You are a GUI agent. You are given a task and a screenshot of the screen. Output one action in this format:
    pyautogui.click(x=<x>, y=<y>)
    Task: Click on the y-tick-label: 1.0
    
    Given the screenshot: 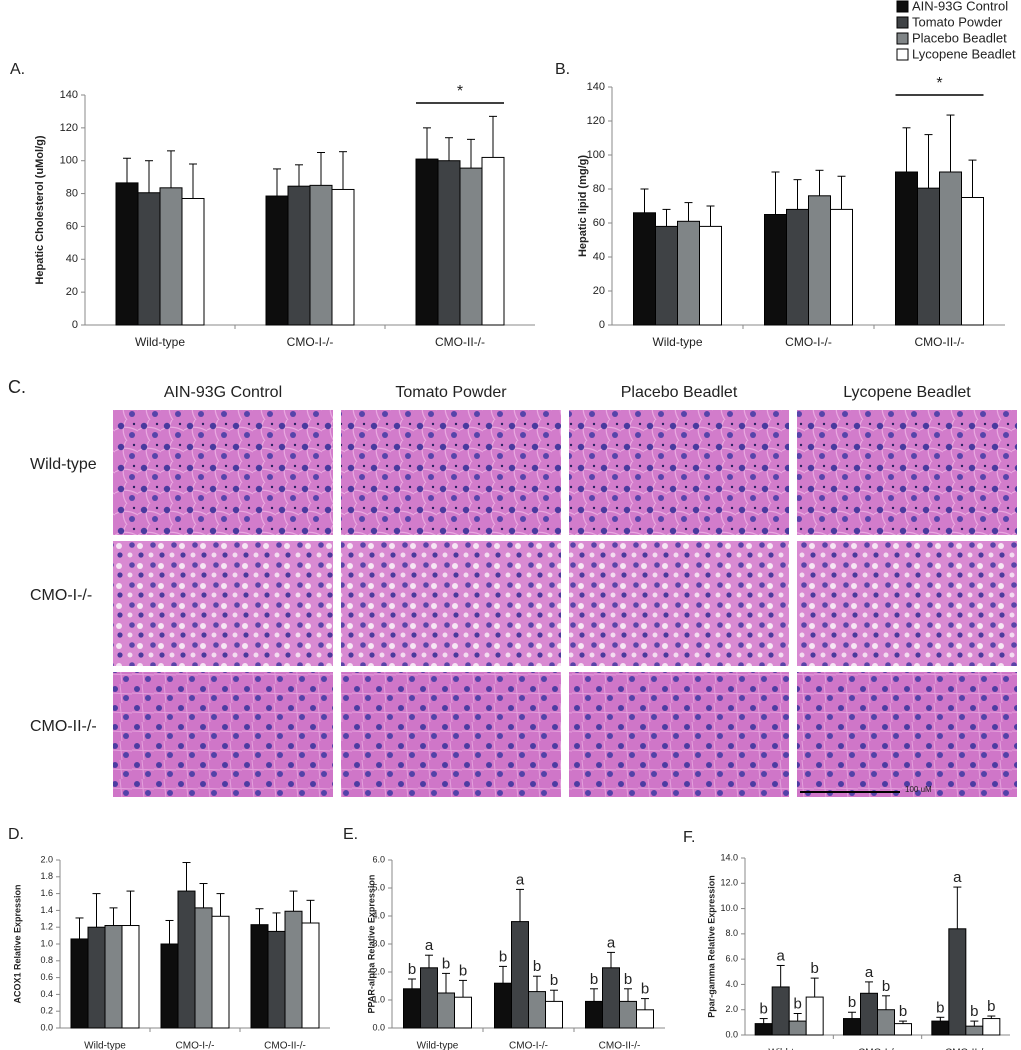 What is the action you would take?
    pyautogui.click(x=46, y=943)
    